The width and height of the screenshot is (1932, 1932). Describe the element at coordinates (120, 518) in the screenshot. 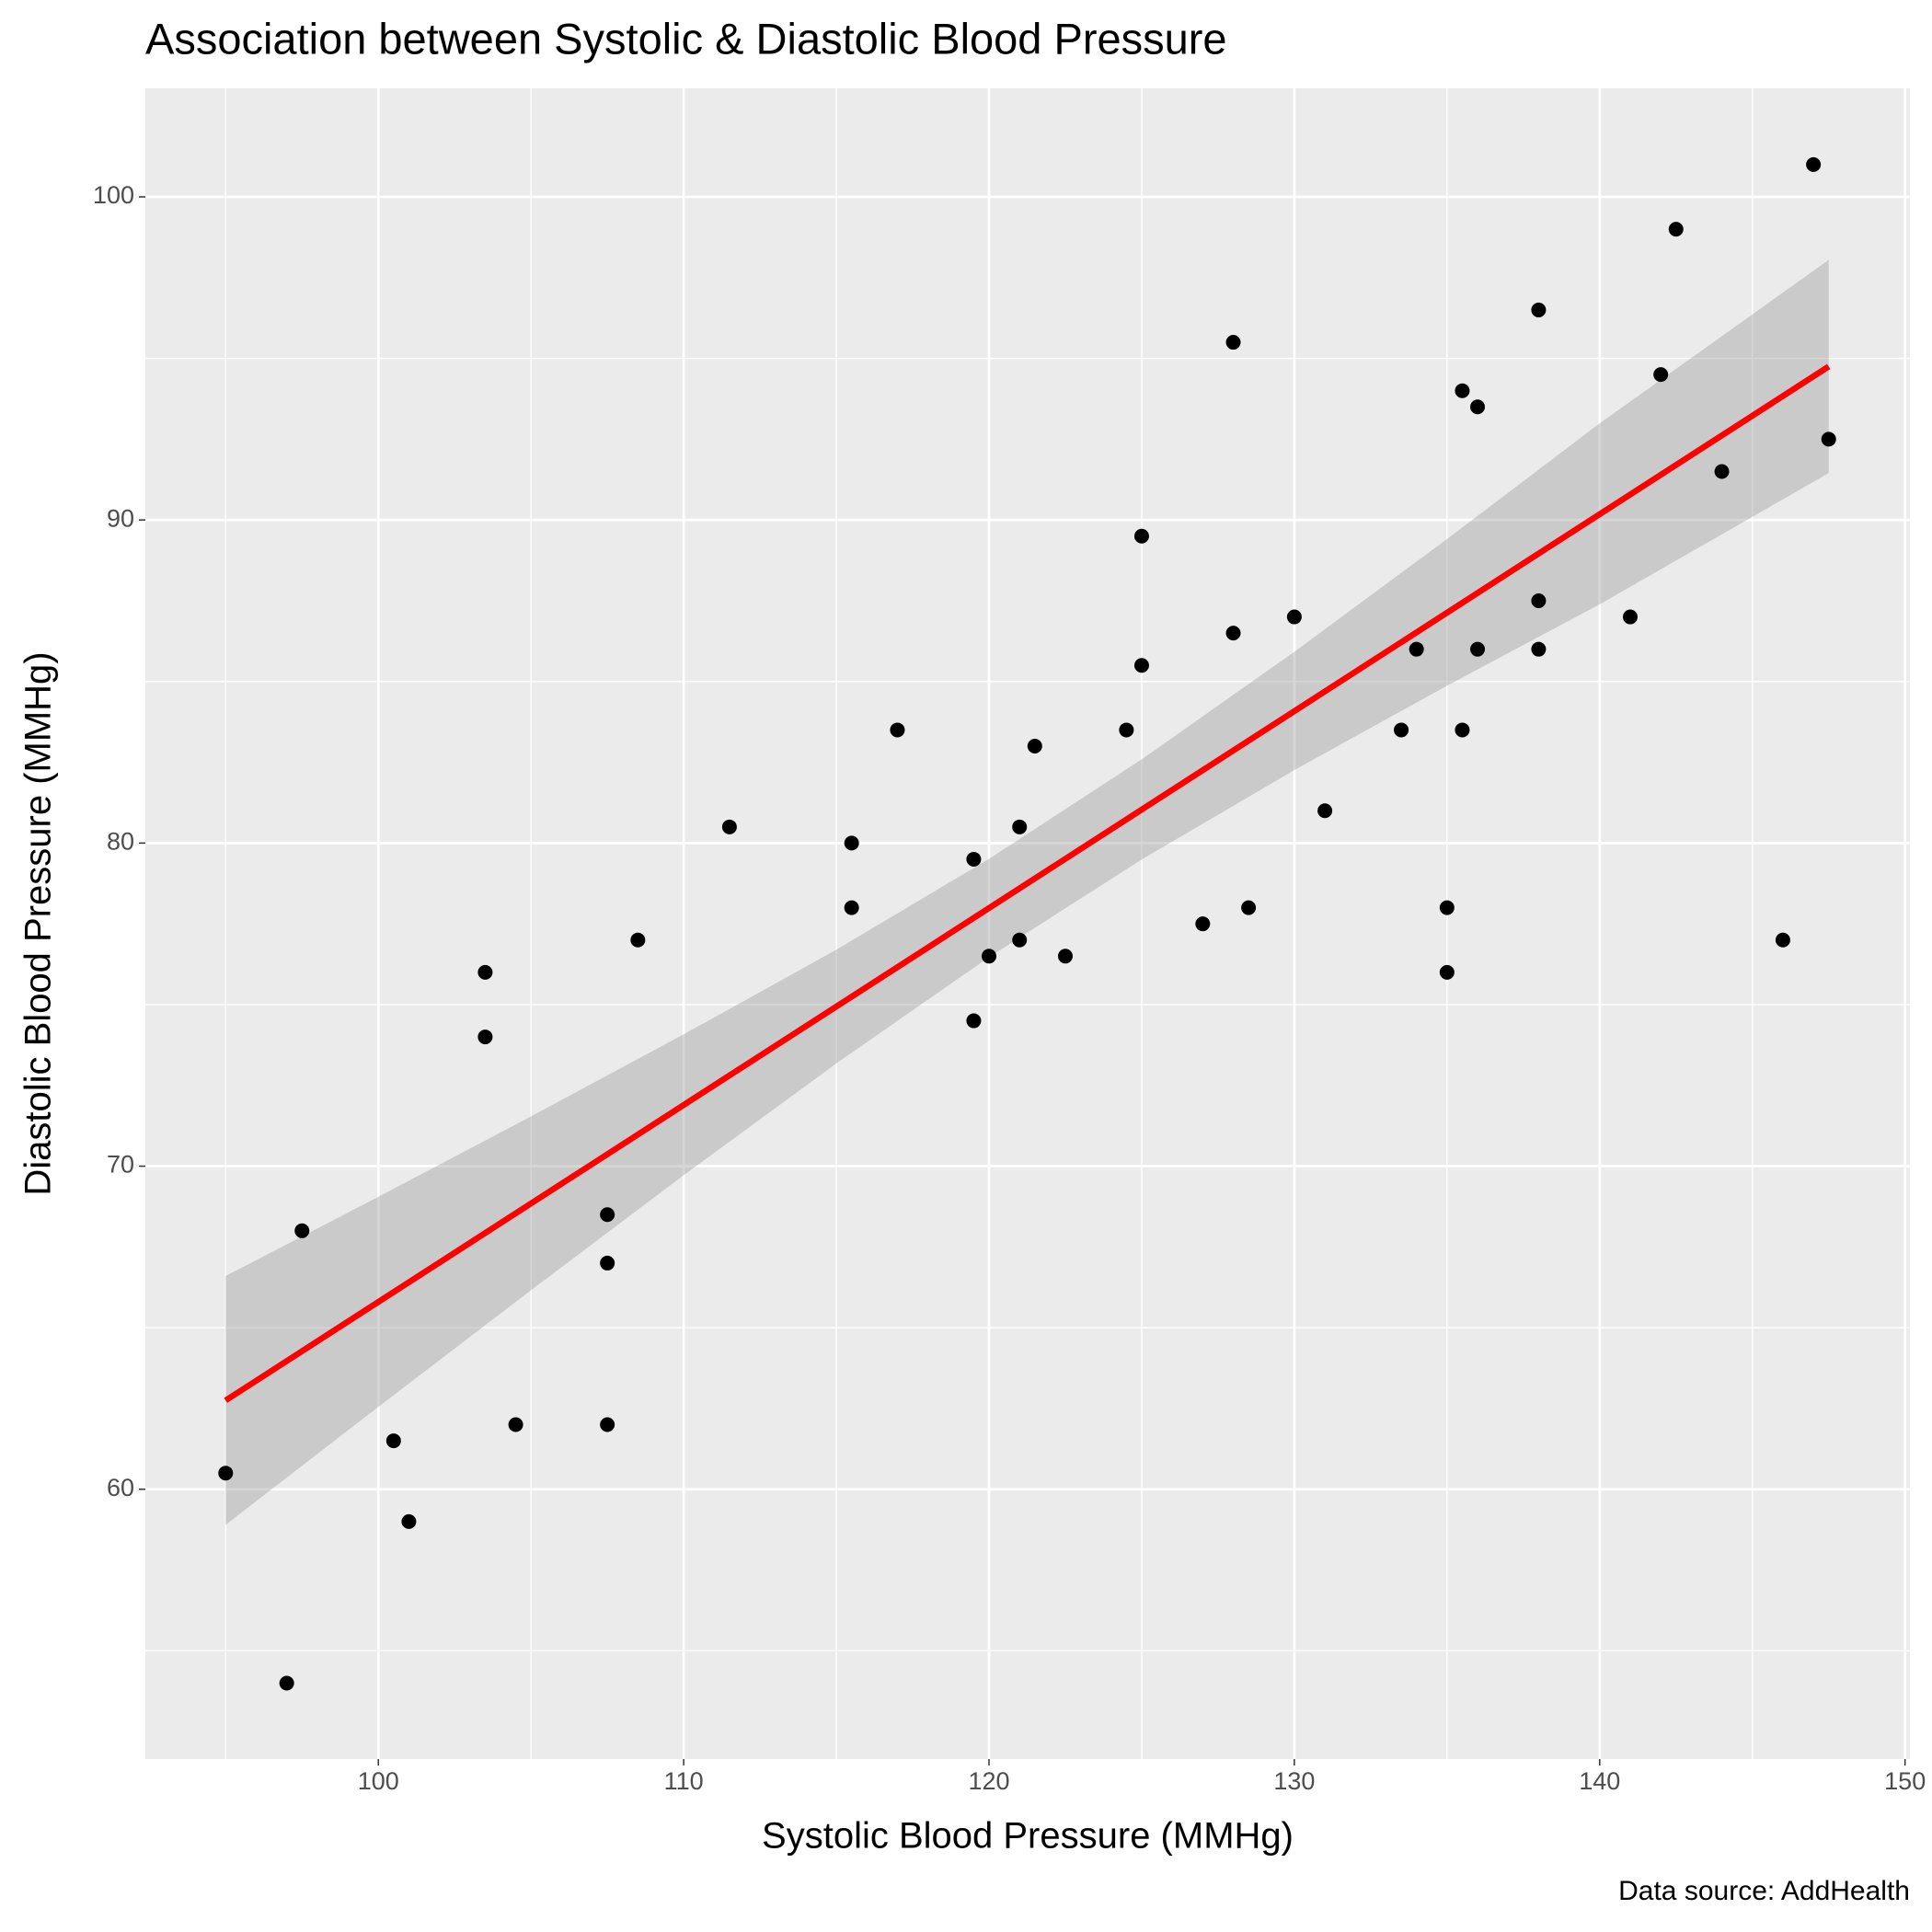

I see `y-tick-label: 90` at that location.